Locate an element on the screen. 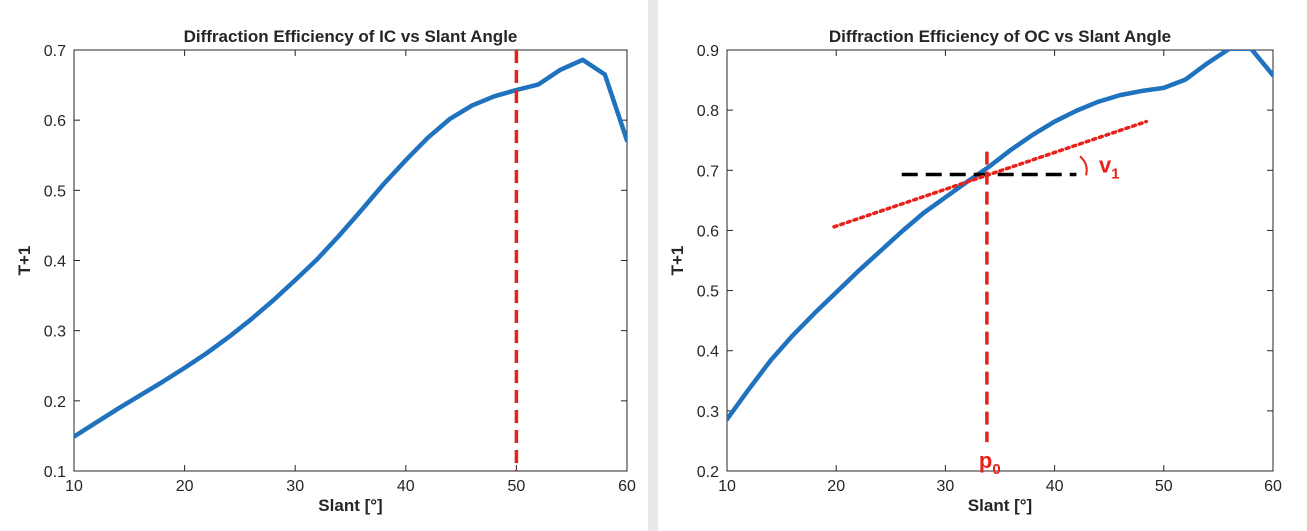  y-tick-label: 0.8 is located at coordinates (708, 111).